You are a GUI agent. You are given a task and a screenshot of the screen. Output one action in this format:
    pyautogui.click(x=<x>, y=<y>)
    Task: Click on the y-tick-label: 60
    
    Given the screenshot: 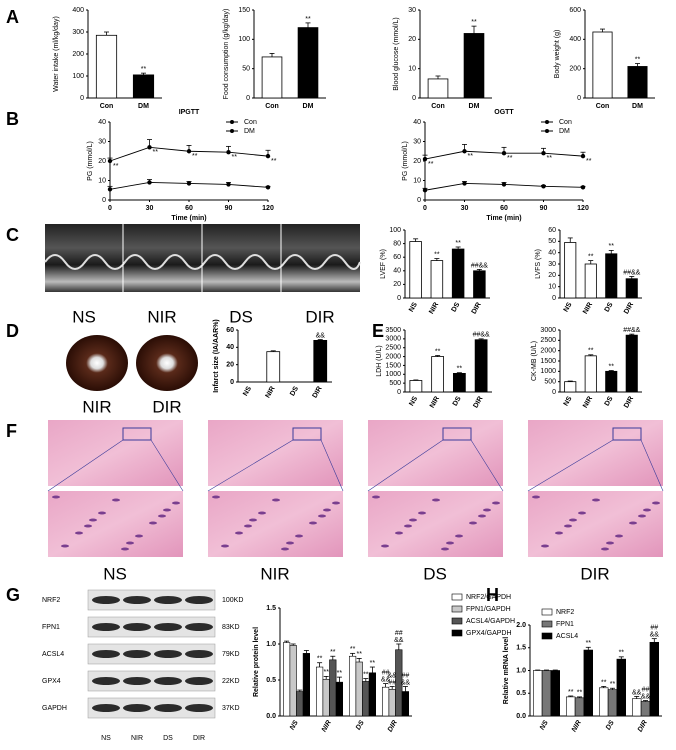 What is the action you would take?
    pyautogui.click(x=397, y=257)
    